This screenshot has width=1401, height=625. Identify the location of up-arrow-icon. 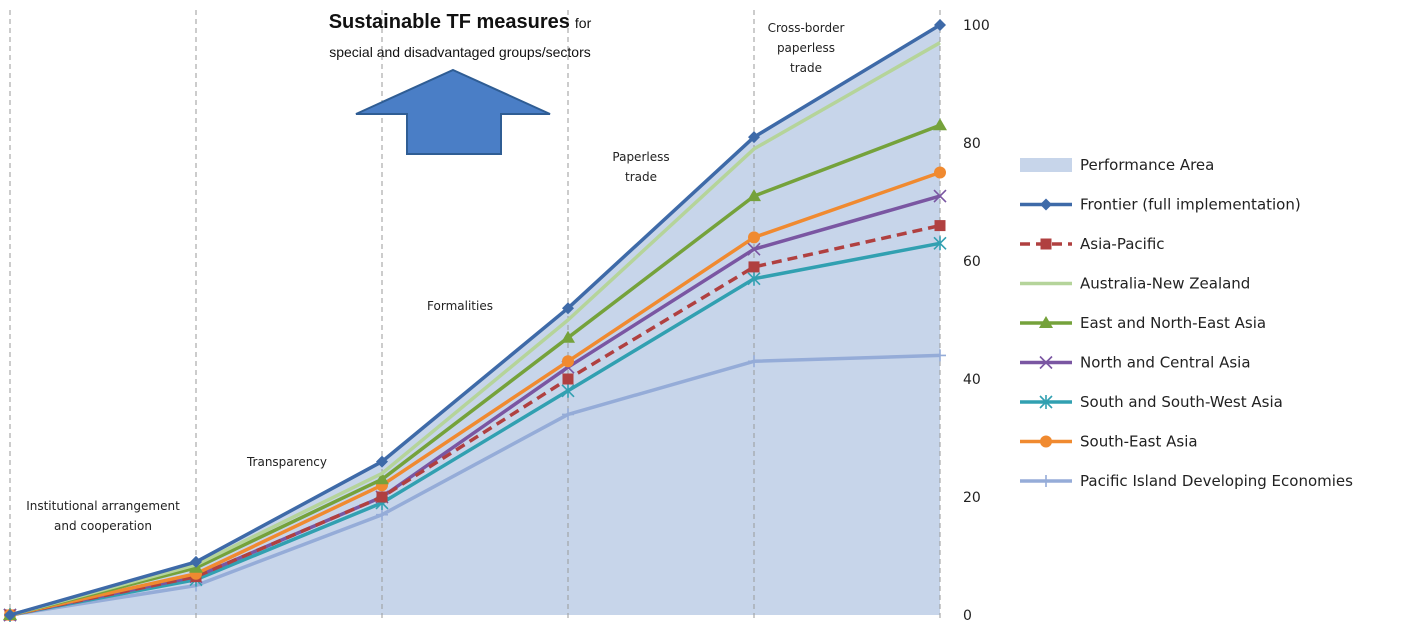
(453, 111).